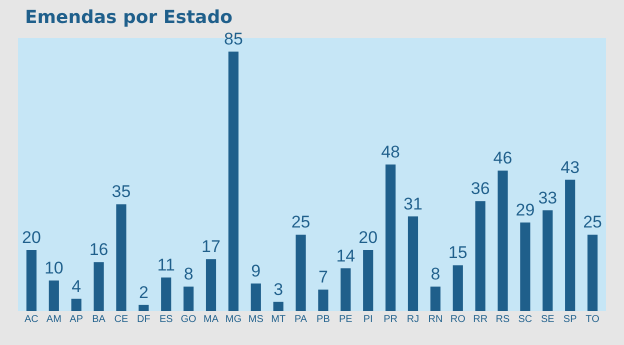  What do you see at coordinates (593, 319) in the screenshot?
I see `x-tick-label: TO` at bounding box center [593, 319].